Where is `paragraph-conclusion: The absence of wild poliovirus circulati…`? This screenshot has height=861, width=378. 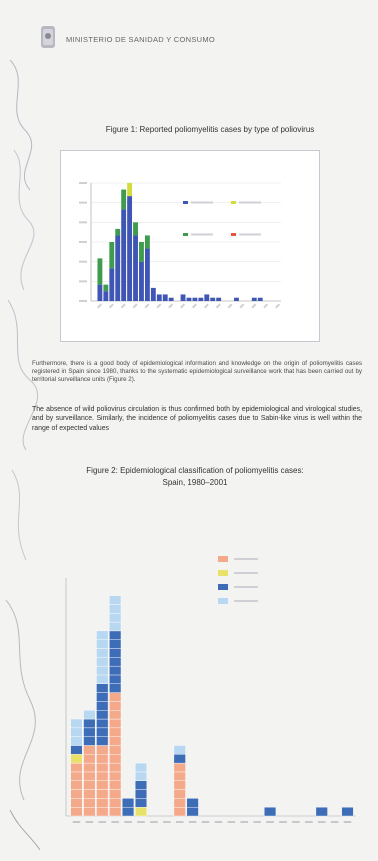 paragraph-conclusion: The absence of wild poliovirus circulati… is located at coordinates (197, 419).